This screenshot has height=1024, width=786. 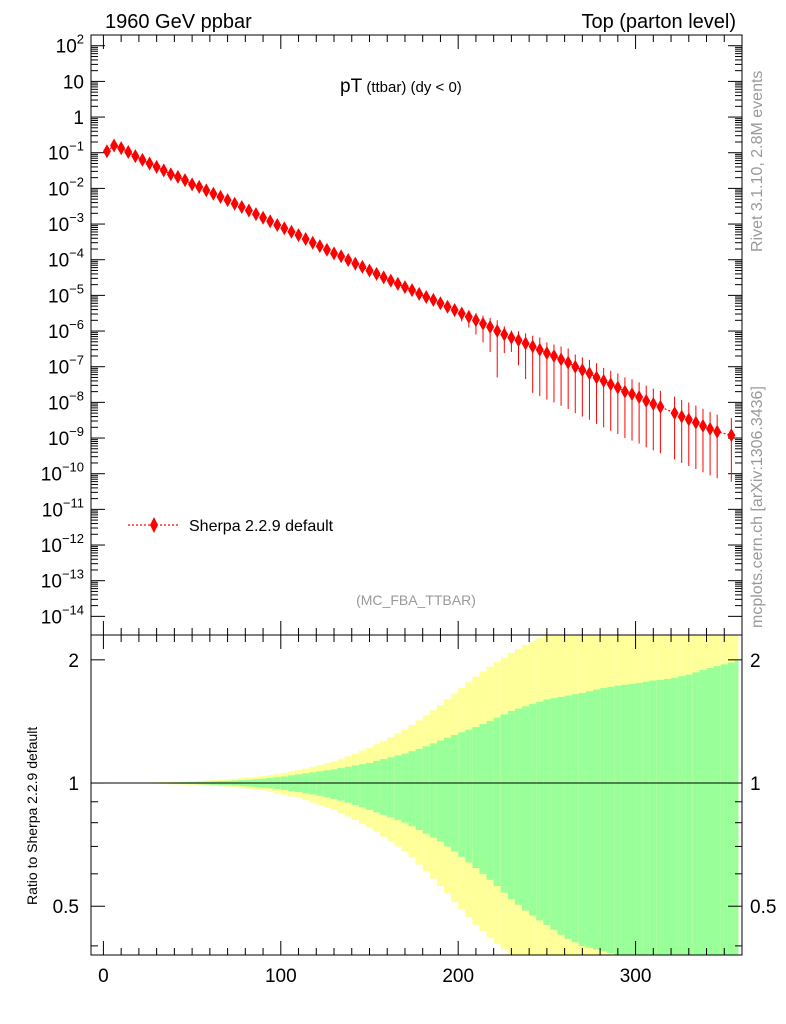 I want to click on legend-marker, so click(x=154, y=525).